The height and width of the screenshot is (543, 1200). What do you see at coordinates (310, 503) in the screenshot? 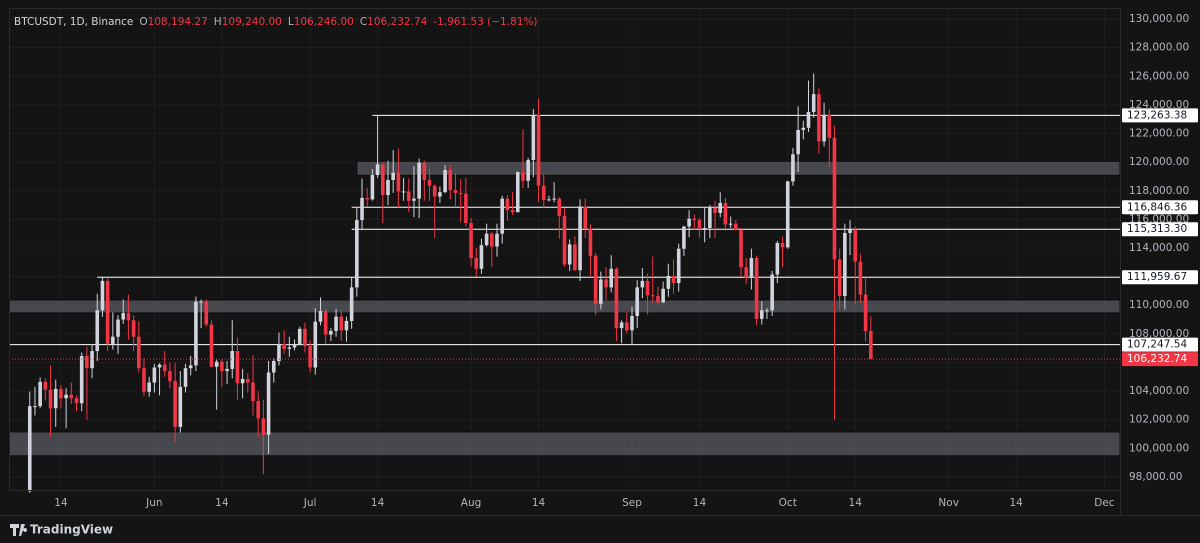
I see `x-tick-label: Jul` at bounding box center [310, 503].